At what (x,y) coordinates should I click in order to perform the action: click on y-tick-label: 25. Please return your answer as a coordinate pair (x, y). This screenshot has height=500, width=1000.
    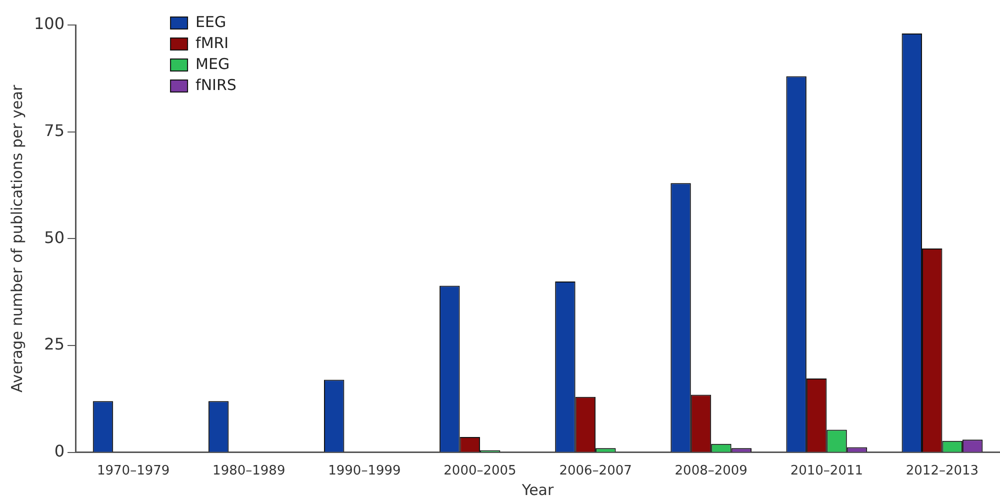
    Looking at the image, I should click on (54, 344).